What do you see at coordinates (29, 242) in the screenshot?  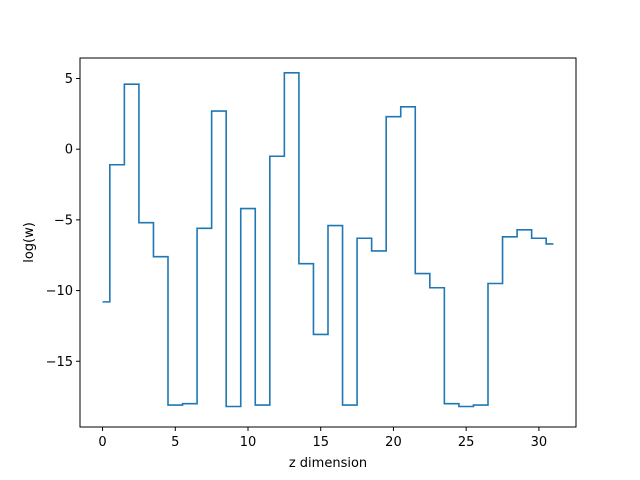 I see `y-axis-label: log(w)` at bounding box center [29, 242].